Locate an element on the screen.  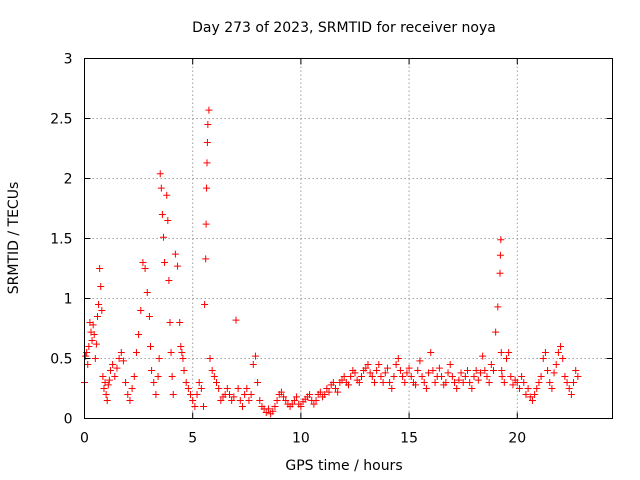
y-tick-label: 2.5 is located at coordinates (61, 120).